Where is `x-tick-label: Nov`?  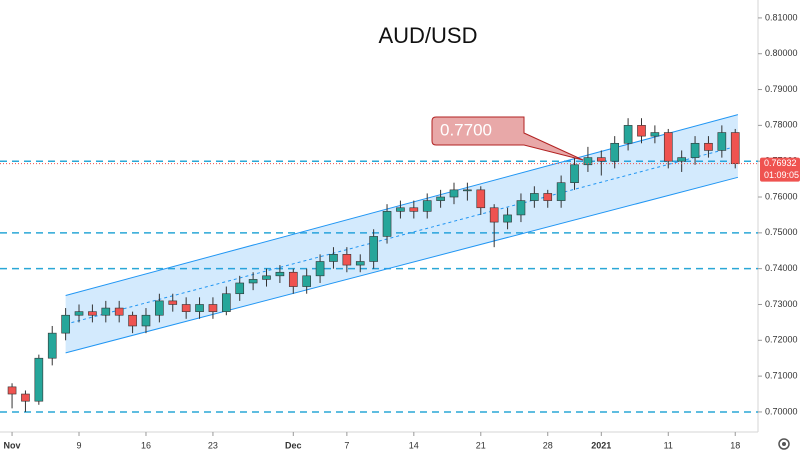
x-tick-label: Nov is located at coordinates (12, 445).